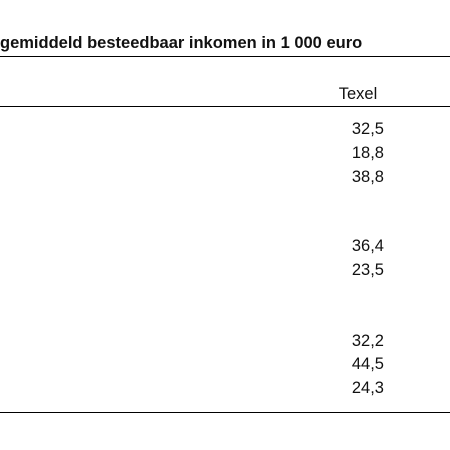 Image resolution: width=450 pixels, height=450 pixels. I want to click on table-cell: 23,5, so click(367, 270).